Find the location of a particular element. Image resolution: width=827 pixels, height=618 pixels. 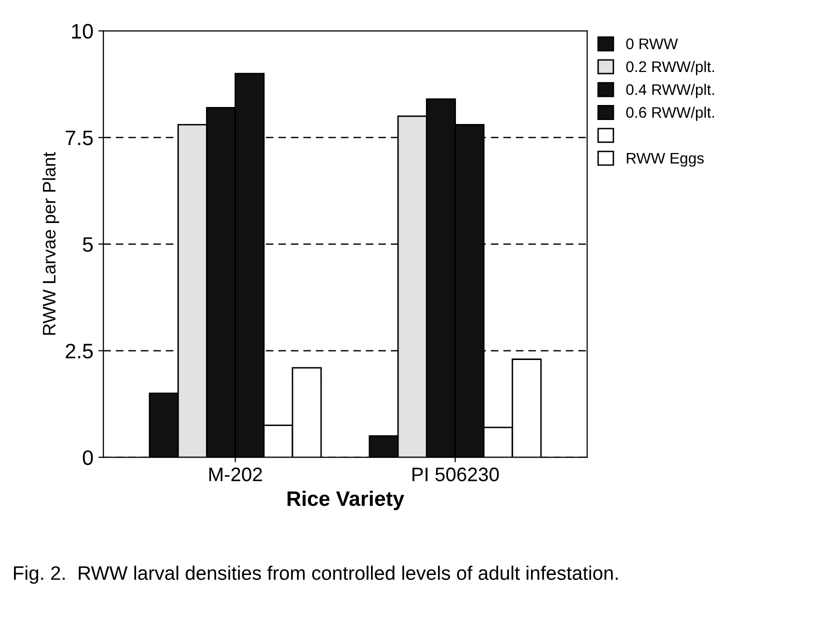

legend-label: 0 RWW is located at coordinates (652, 44).